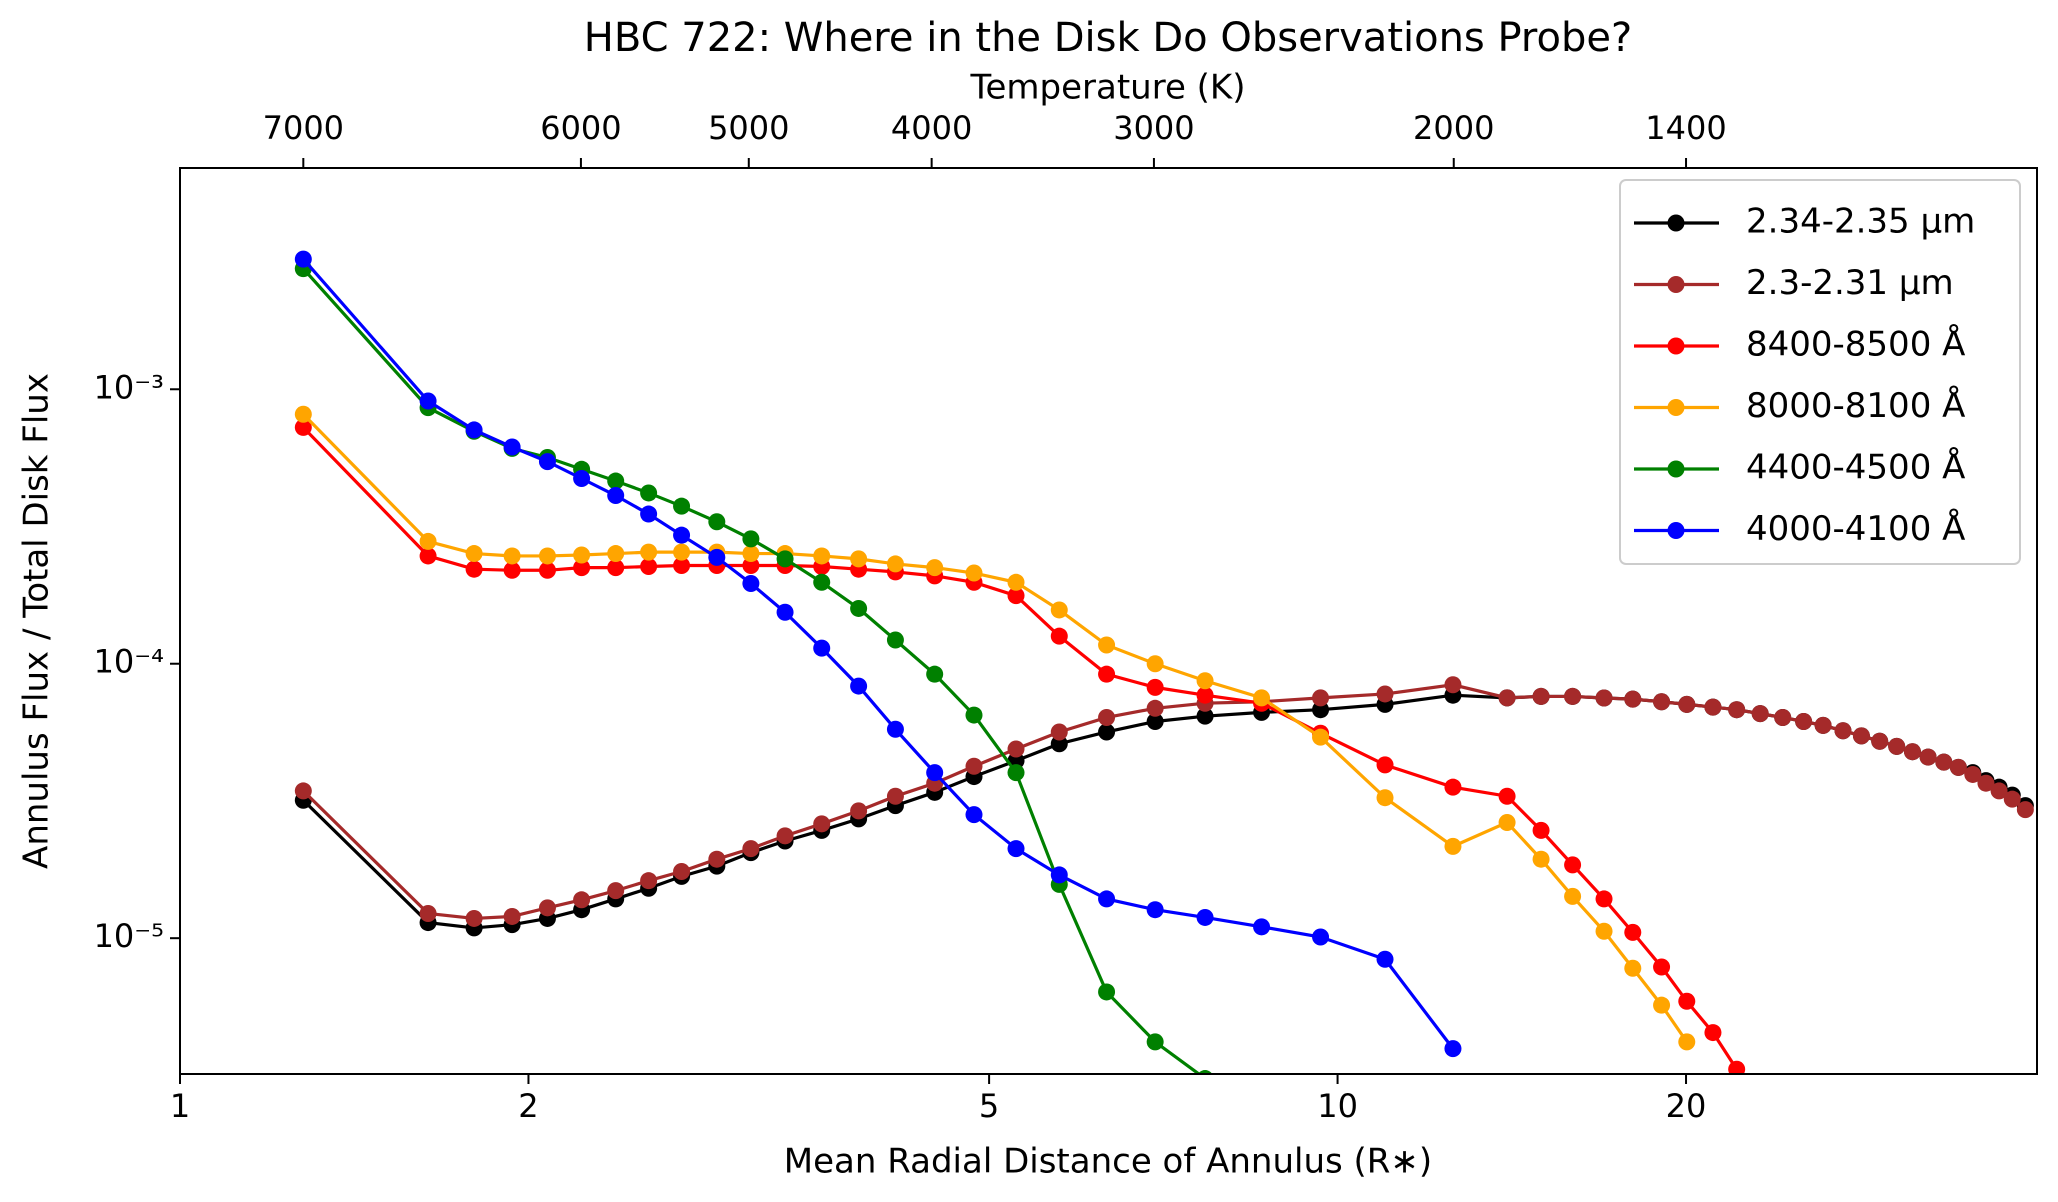  Describe the element at coordinates (1686, 1106) in the screenshot. I see `x-tick-label: 20` at that location.